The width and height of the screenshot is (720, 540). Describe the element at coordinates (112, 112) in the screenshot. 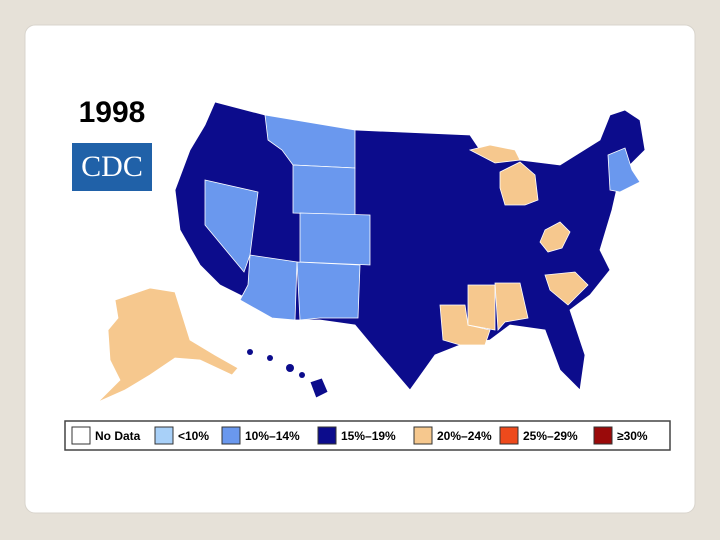

I see `year-title: 1998` at that location.